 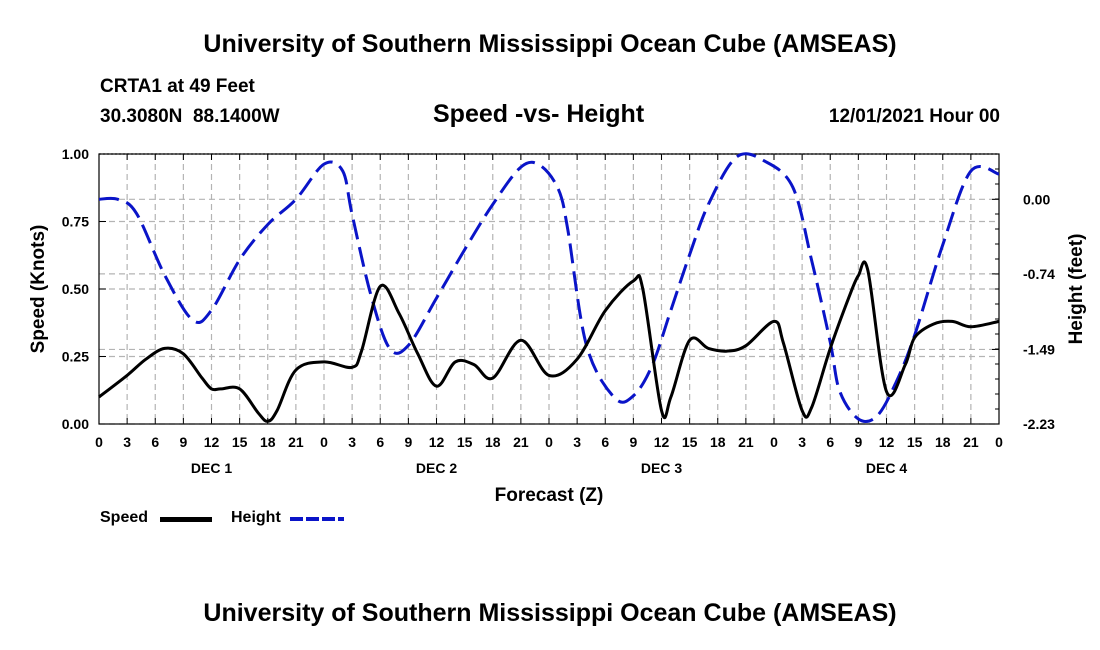 I want to click on legend-speed-label: Speed, so click(x=124, y=517).